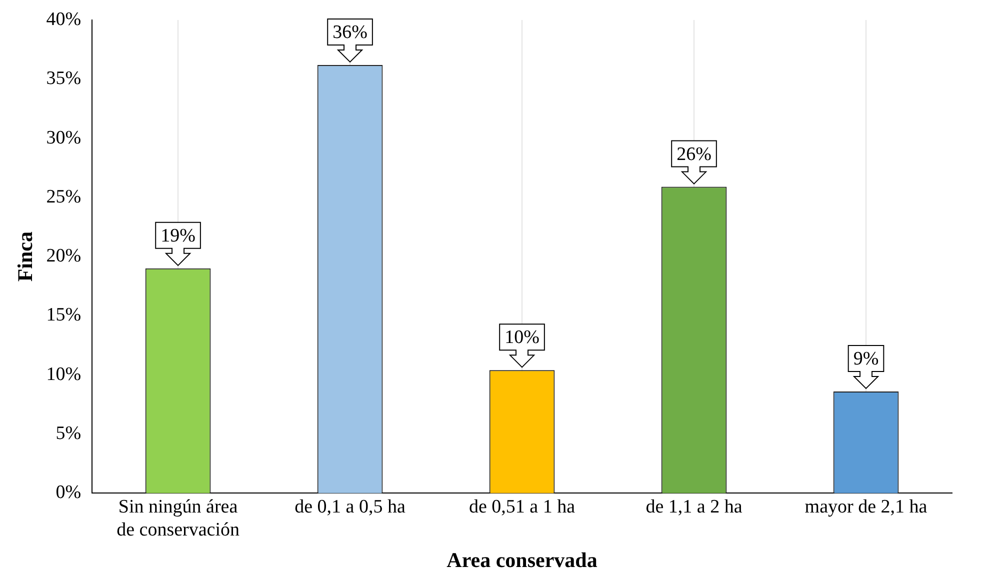 The width and height of the screenshot is (982, 583). What do you see at coordinates (350, 32) in the screenshot?
I see `data-label: 36%` at bounding box center [350, 32].